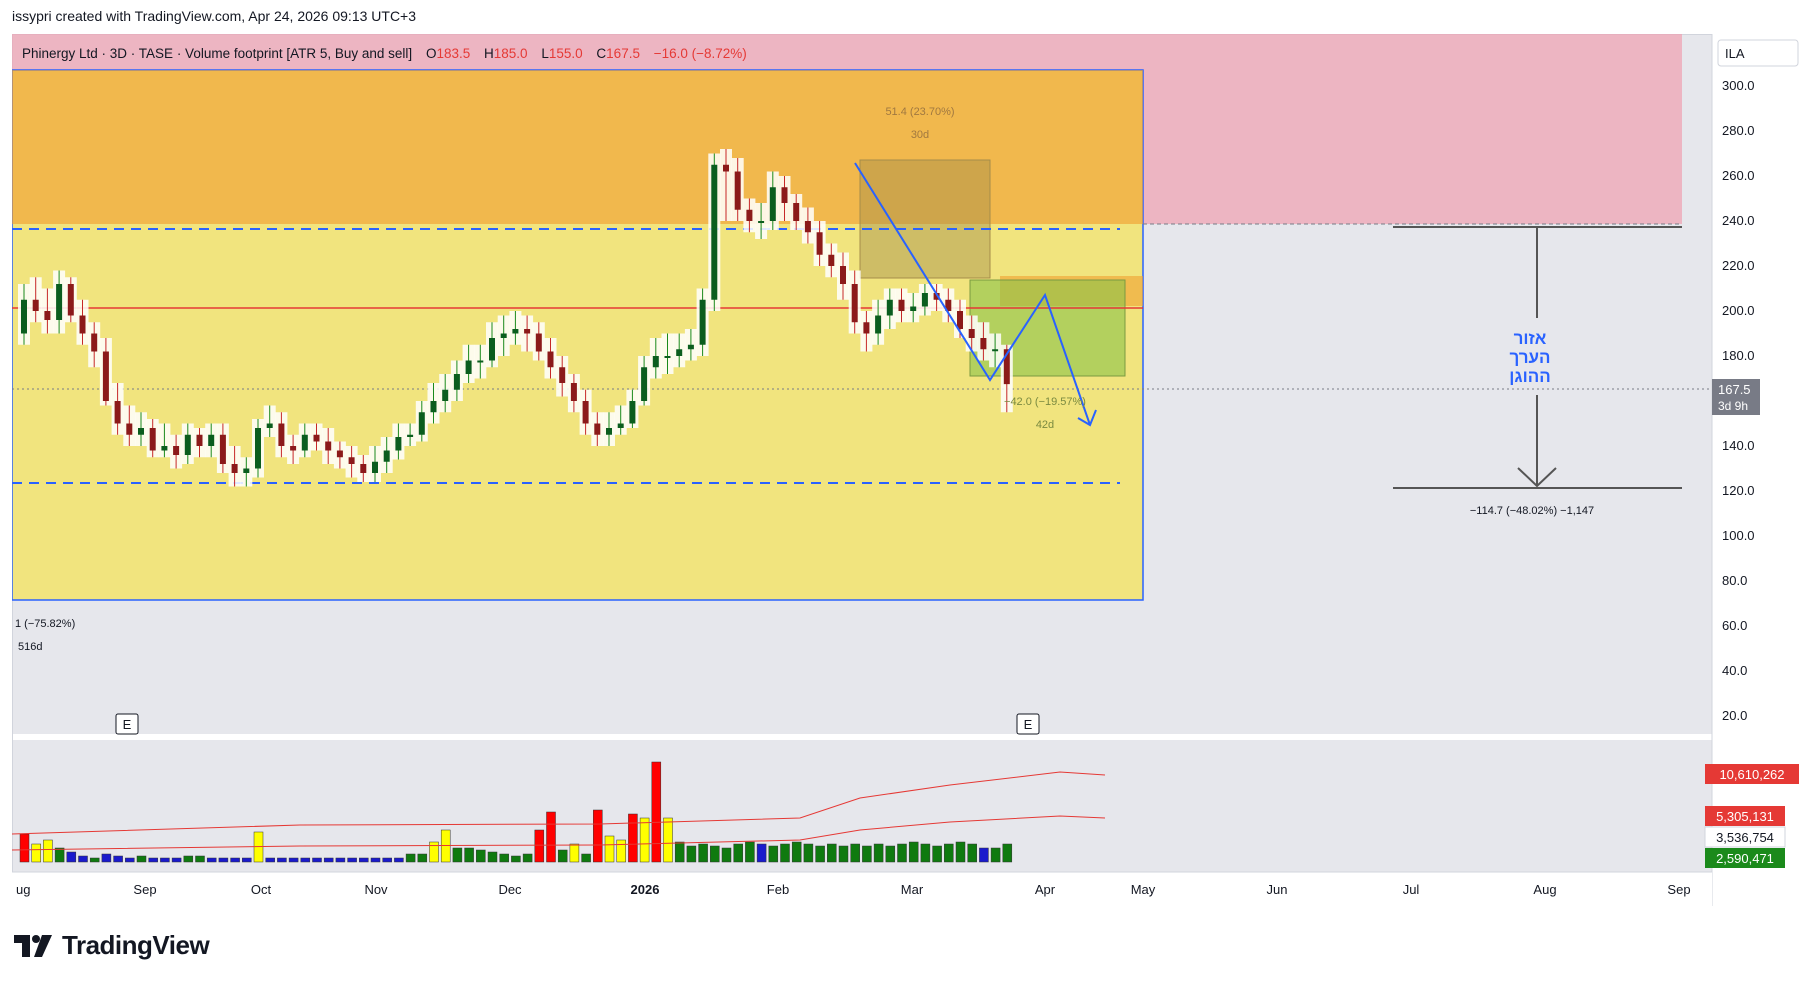 The width and height of the screenshot is (1814, 981). What do you see at coordinates (510, 889) in the screenshot?
I see `time-tick: Dec` at bounding box center [510, 889].